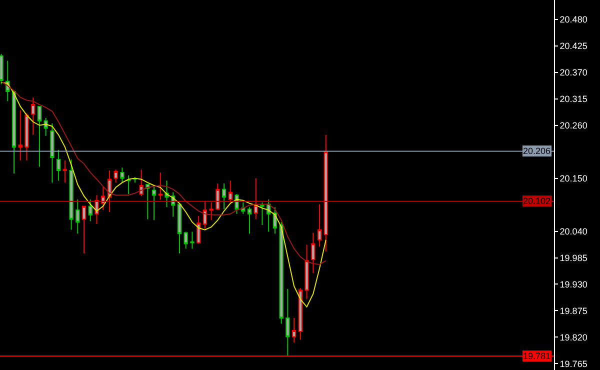  I want to click on y-tick-label: 20.370, so click(574, 72).